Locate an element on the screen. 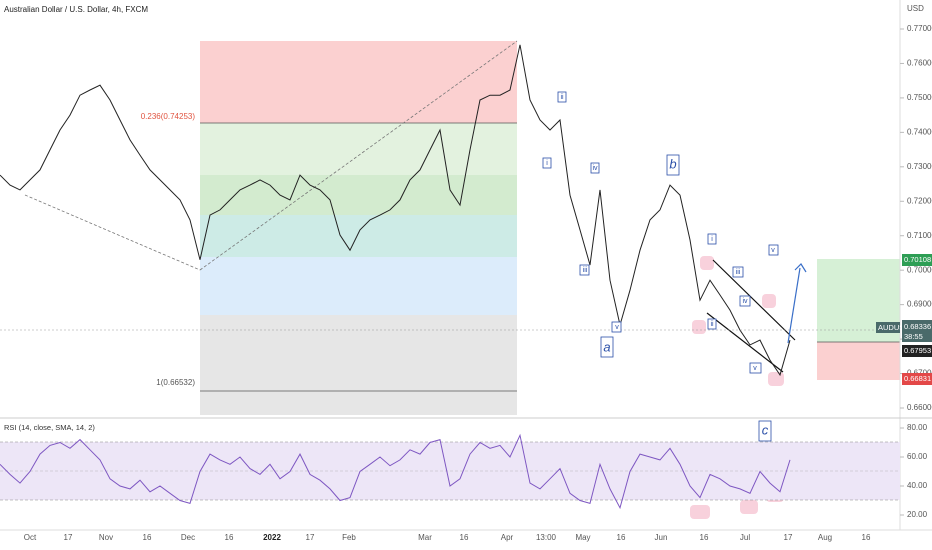 The height and width of the screenshot is (550, 932). time-label: 2022 is located at coordinates (272, 537).